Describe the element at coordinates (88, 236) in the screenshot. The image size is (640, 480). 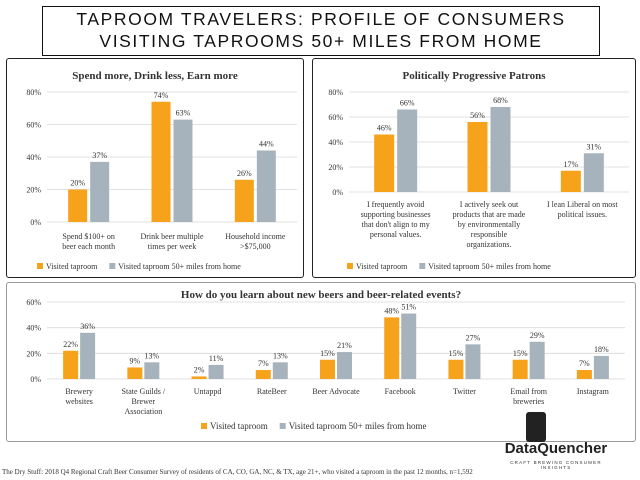
I see `category-label: Spend $100+ on` at that location.